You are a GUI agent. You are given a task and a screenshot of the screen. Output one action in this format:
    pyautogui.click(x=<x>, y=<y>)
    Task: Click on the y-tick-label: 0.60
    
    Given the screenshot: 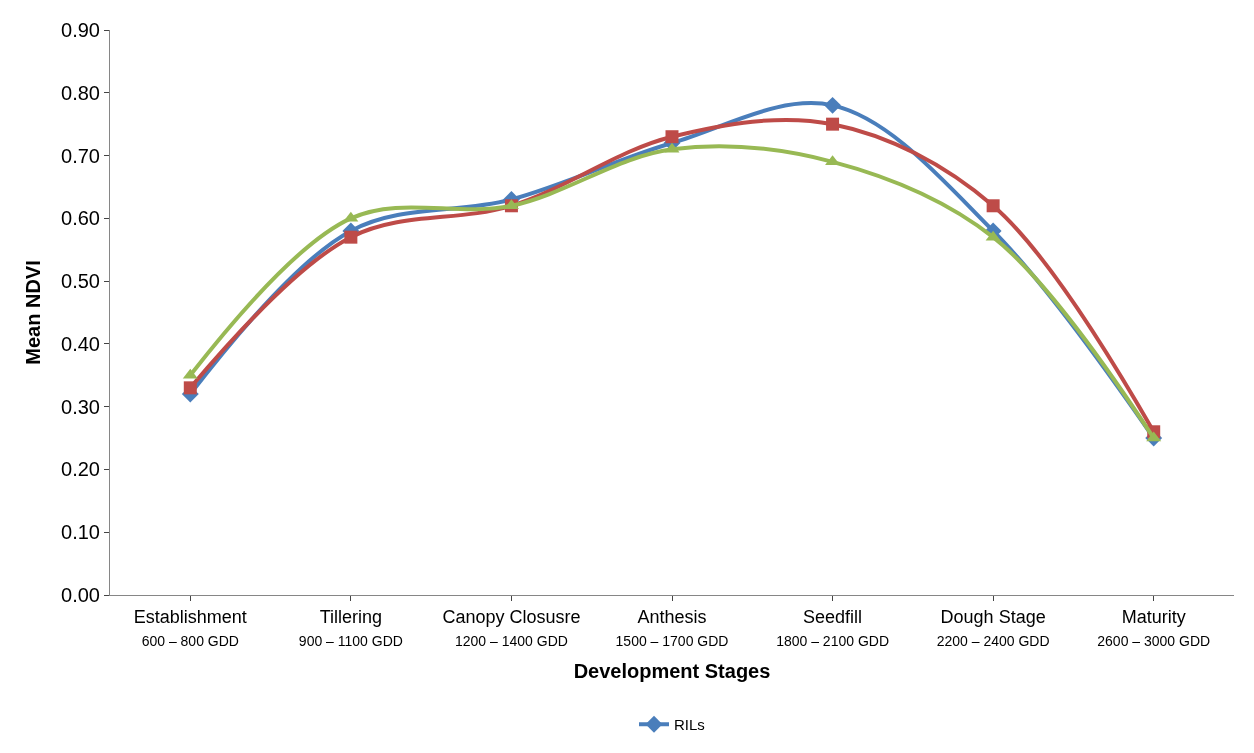 What is the action you would take?
    pyautogui.click(x=80, y=218)
    